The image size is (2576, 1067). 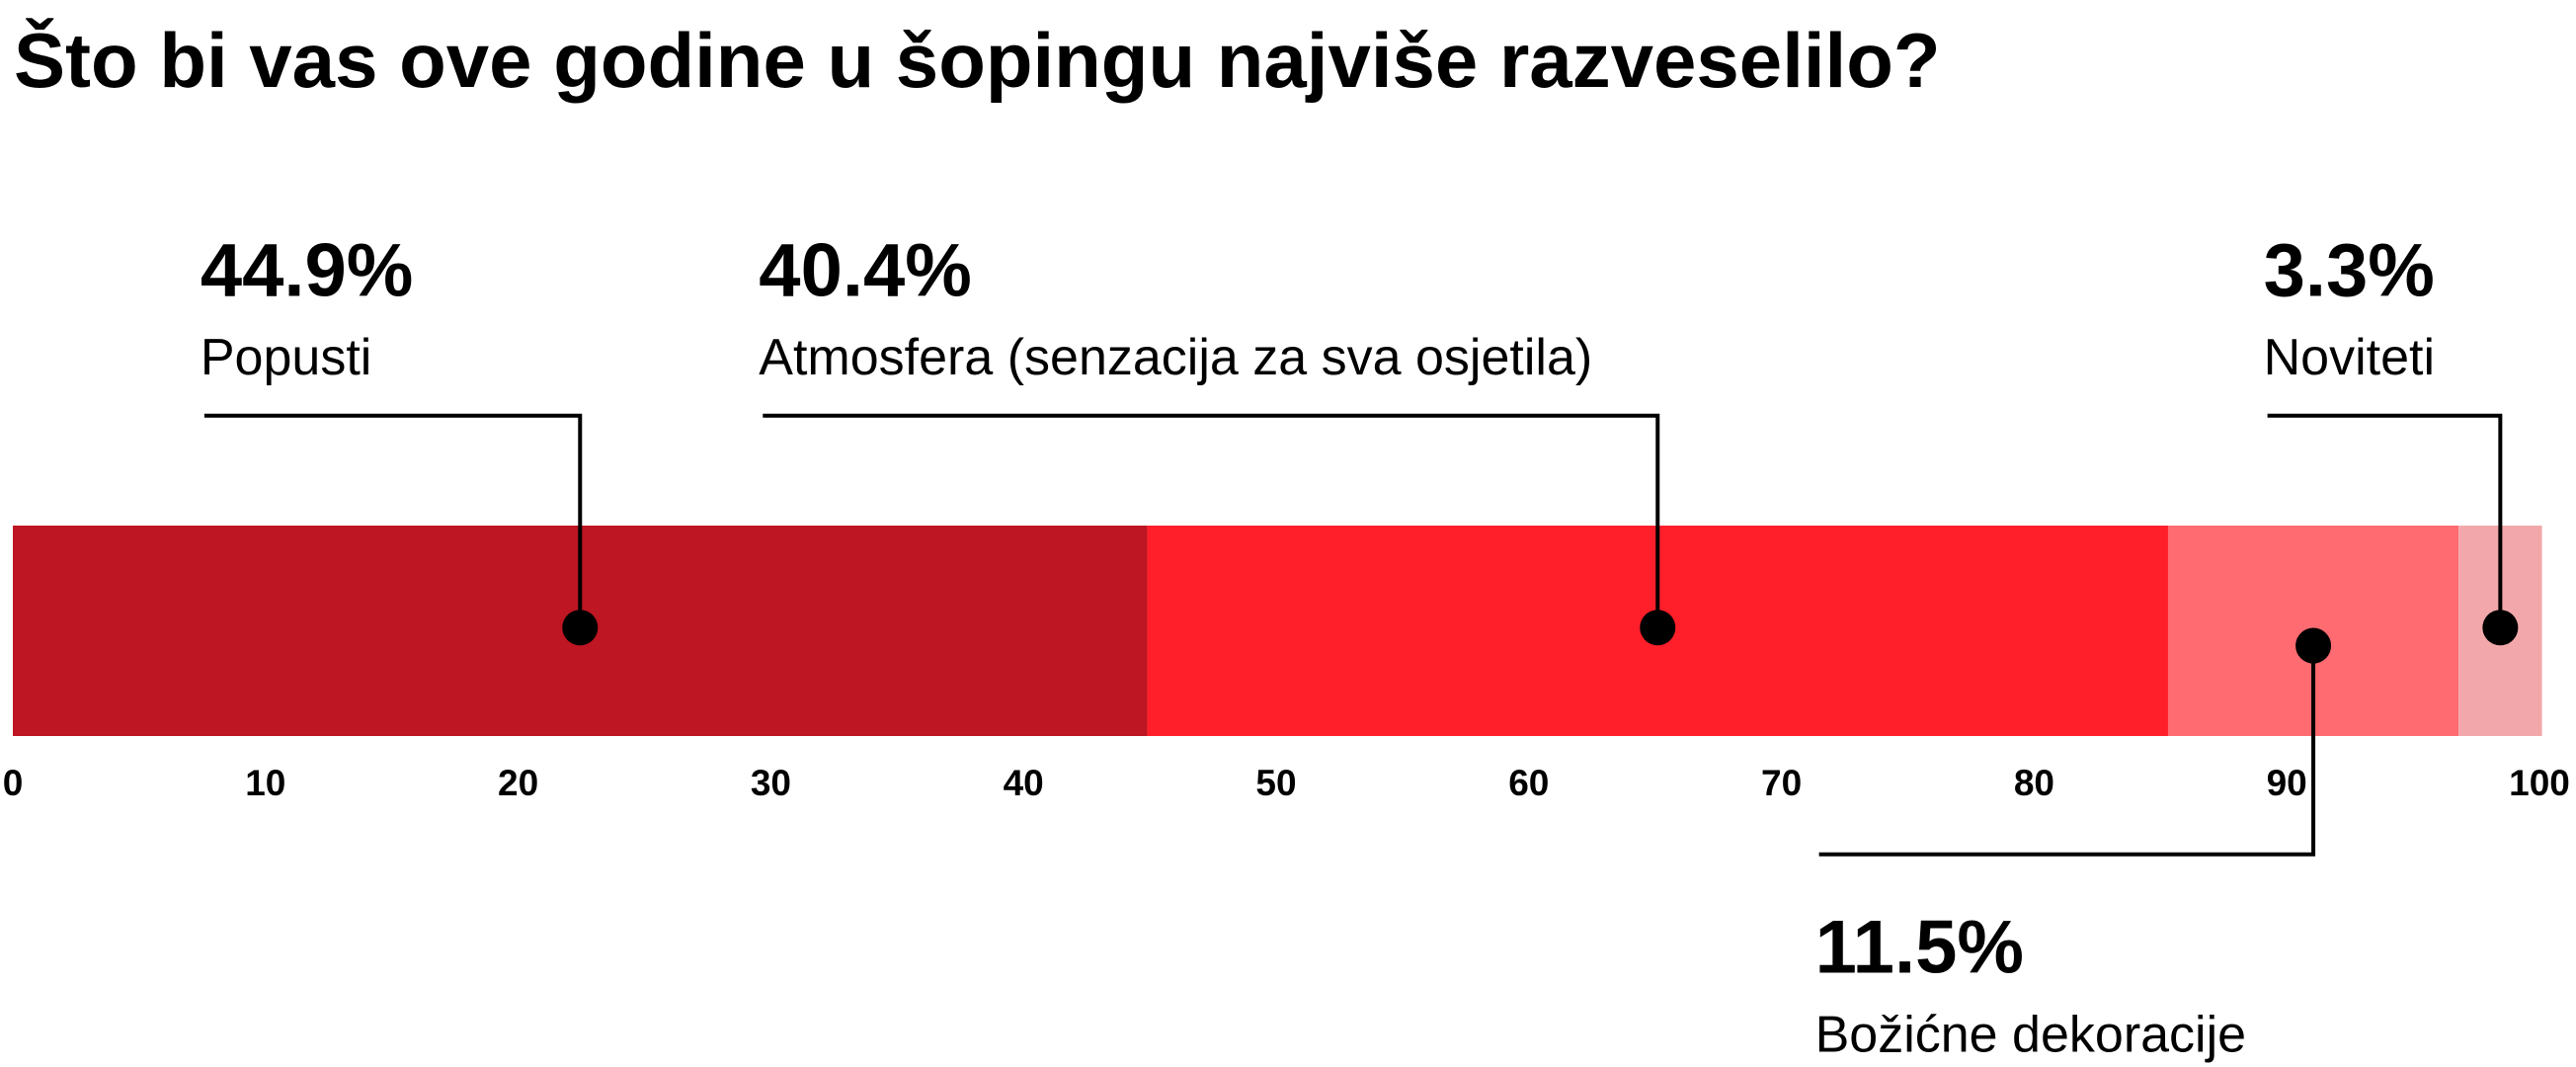 I want to click on x-tick-label: 90, so click(x=2287, y=783).